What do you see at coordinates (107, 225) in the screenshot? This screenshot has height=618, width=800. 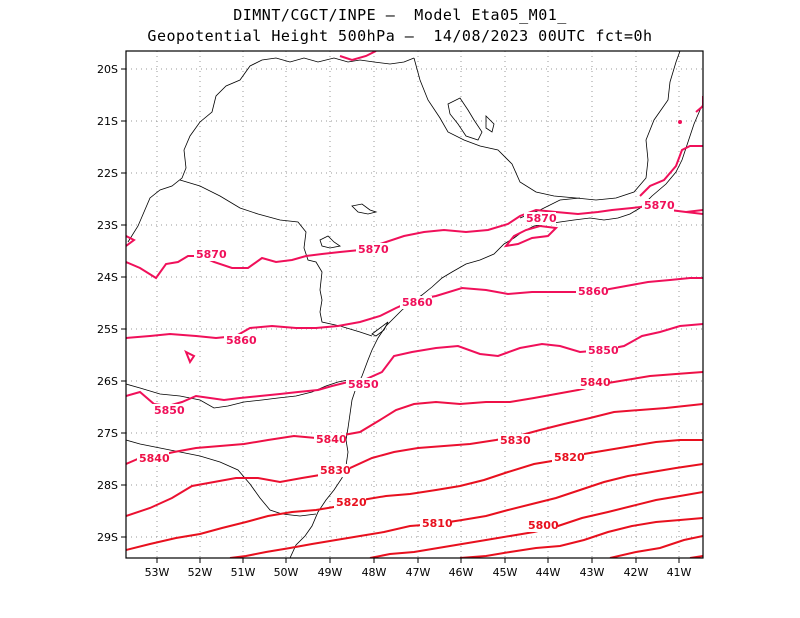 I see `lat-label-23s: 23S` at bounding box center [107, 225].